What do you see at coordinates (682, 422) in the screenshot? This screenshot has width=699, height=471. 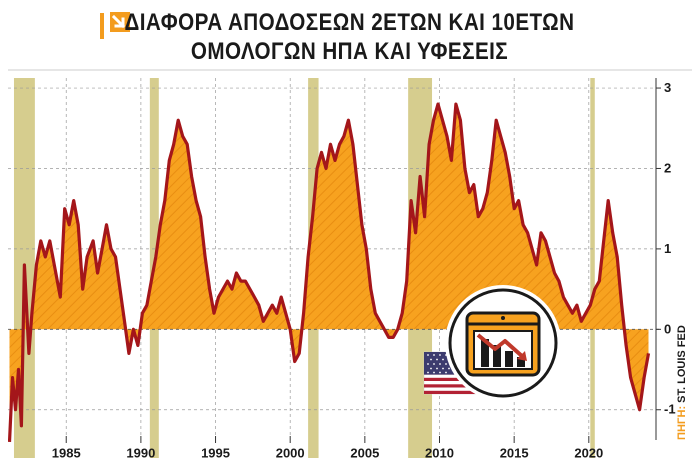 I see `source-label: ΠΗΓΗ:` at bounding box center [682, 422].